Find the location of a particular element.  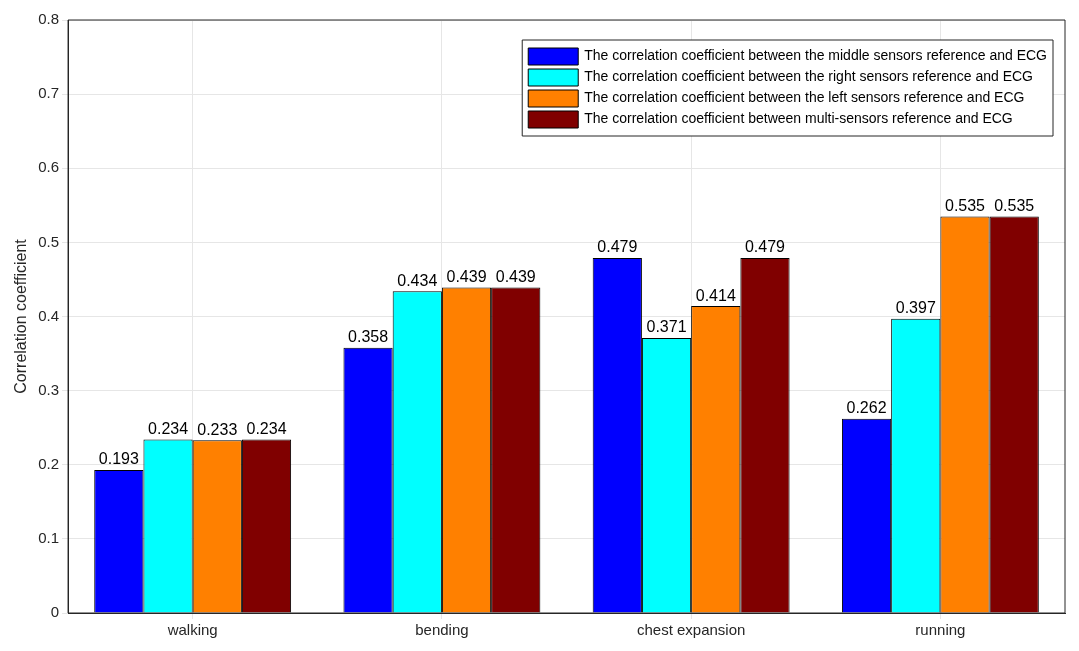

legend-label: The correlation coefficient between the left sensors reference and ECG is located at coordinates (804, 97).